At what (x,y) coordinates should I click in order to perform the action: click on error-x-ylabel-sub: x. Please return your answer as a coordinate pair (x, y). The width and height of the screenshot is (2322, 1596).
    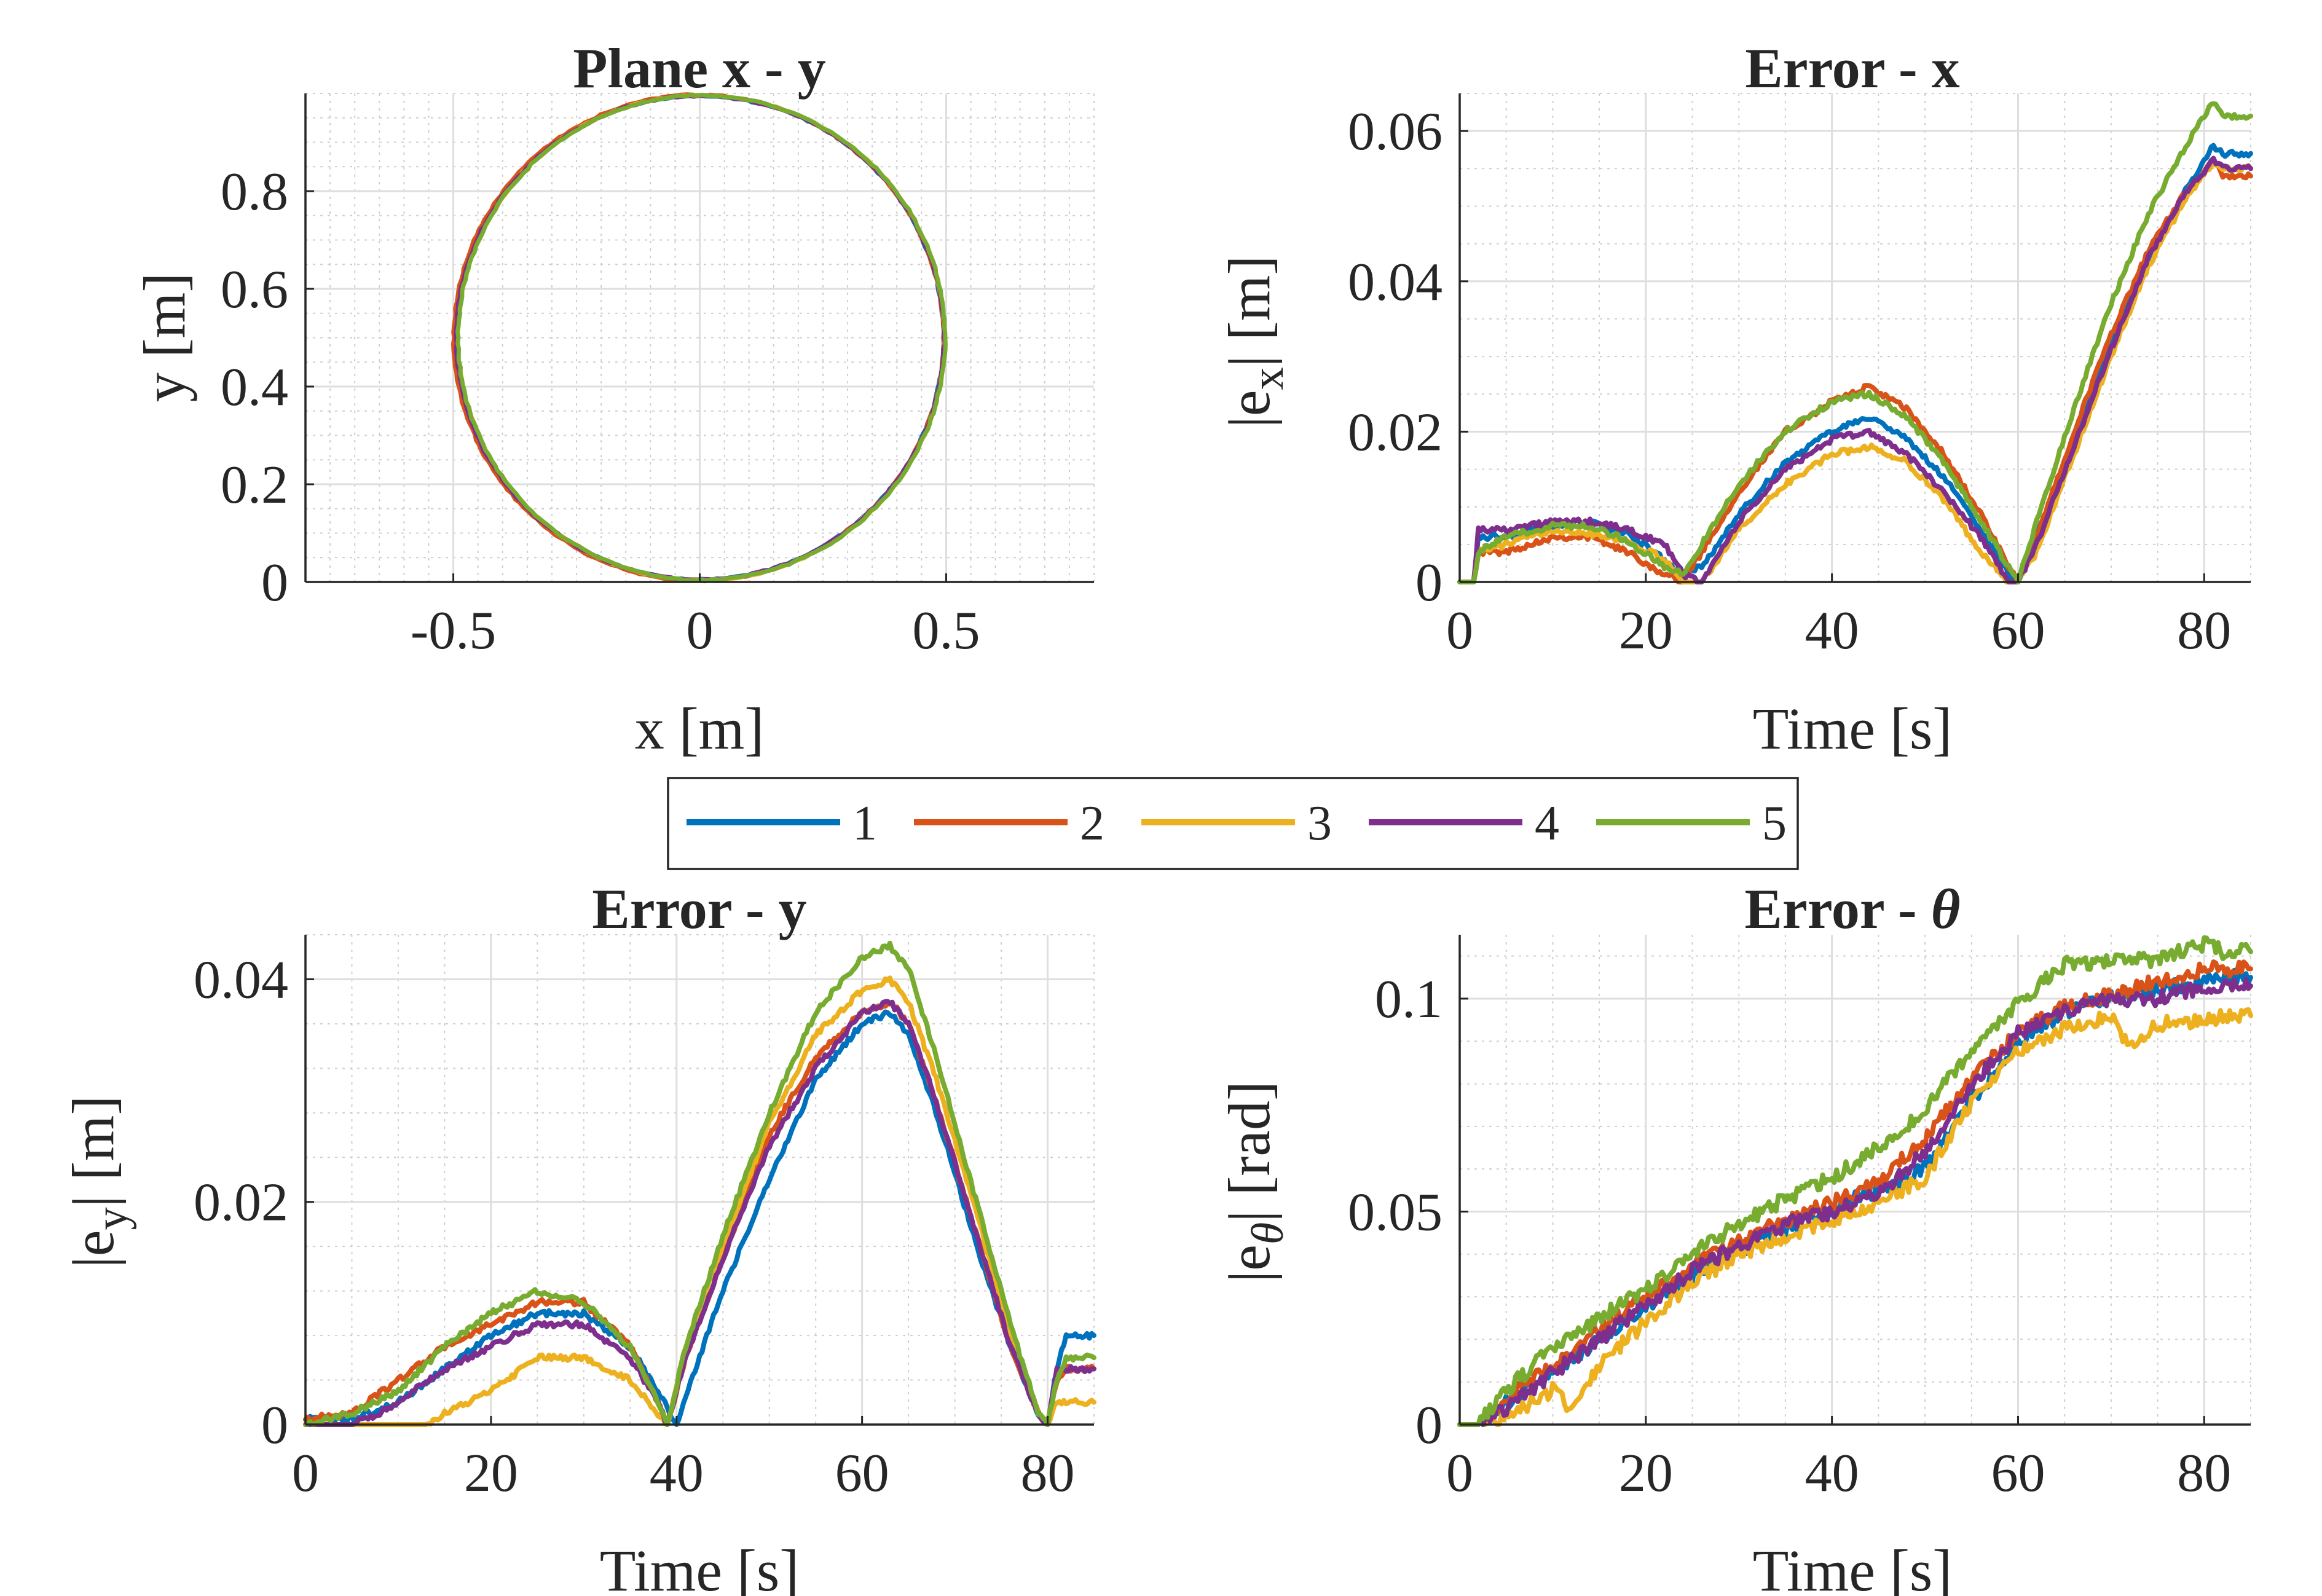
    Looking at the image, I should click on (1268, 379).